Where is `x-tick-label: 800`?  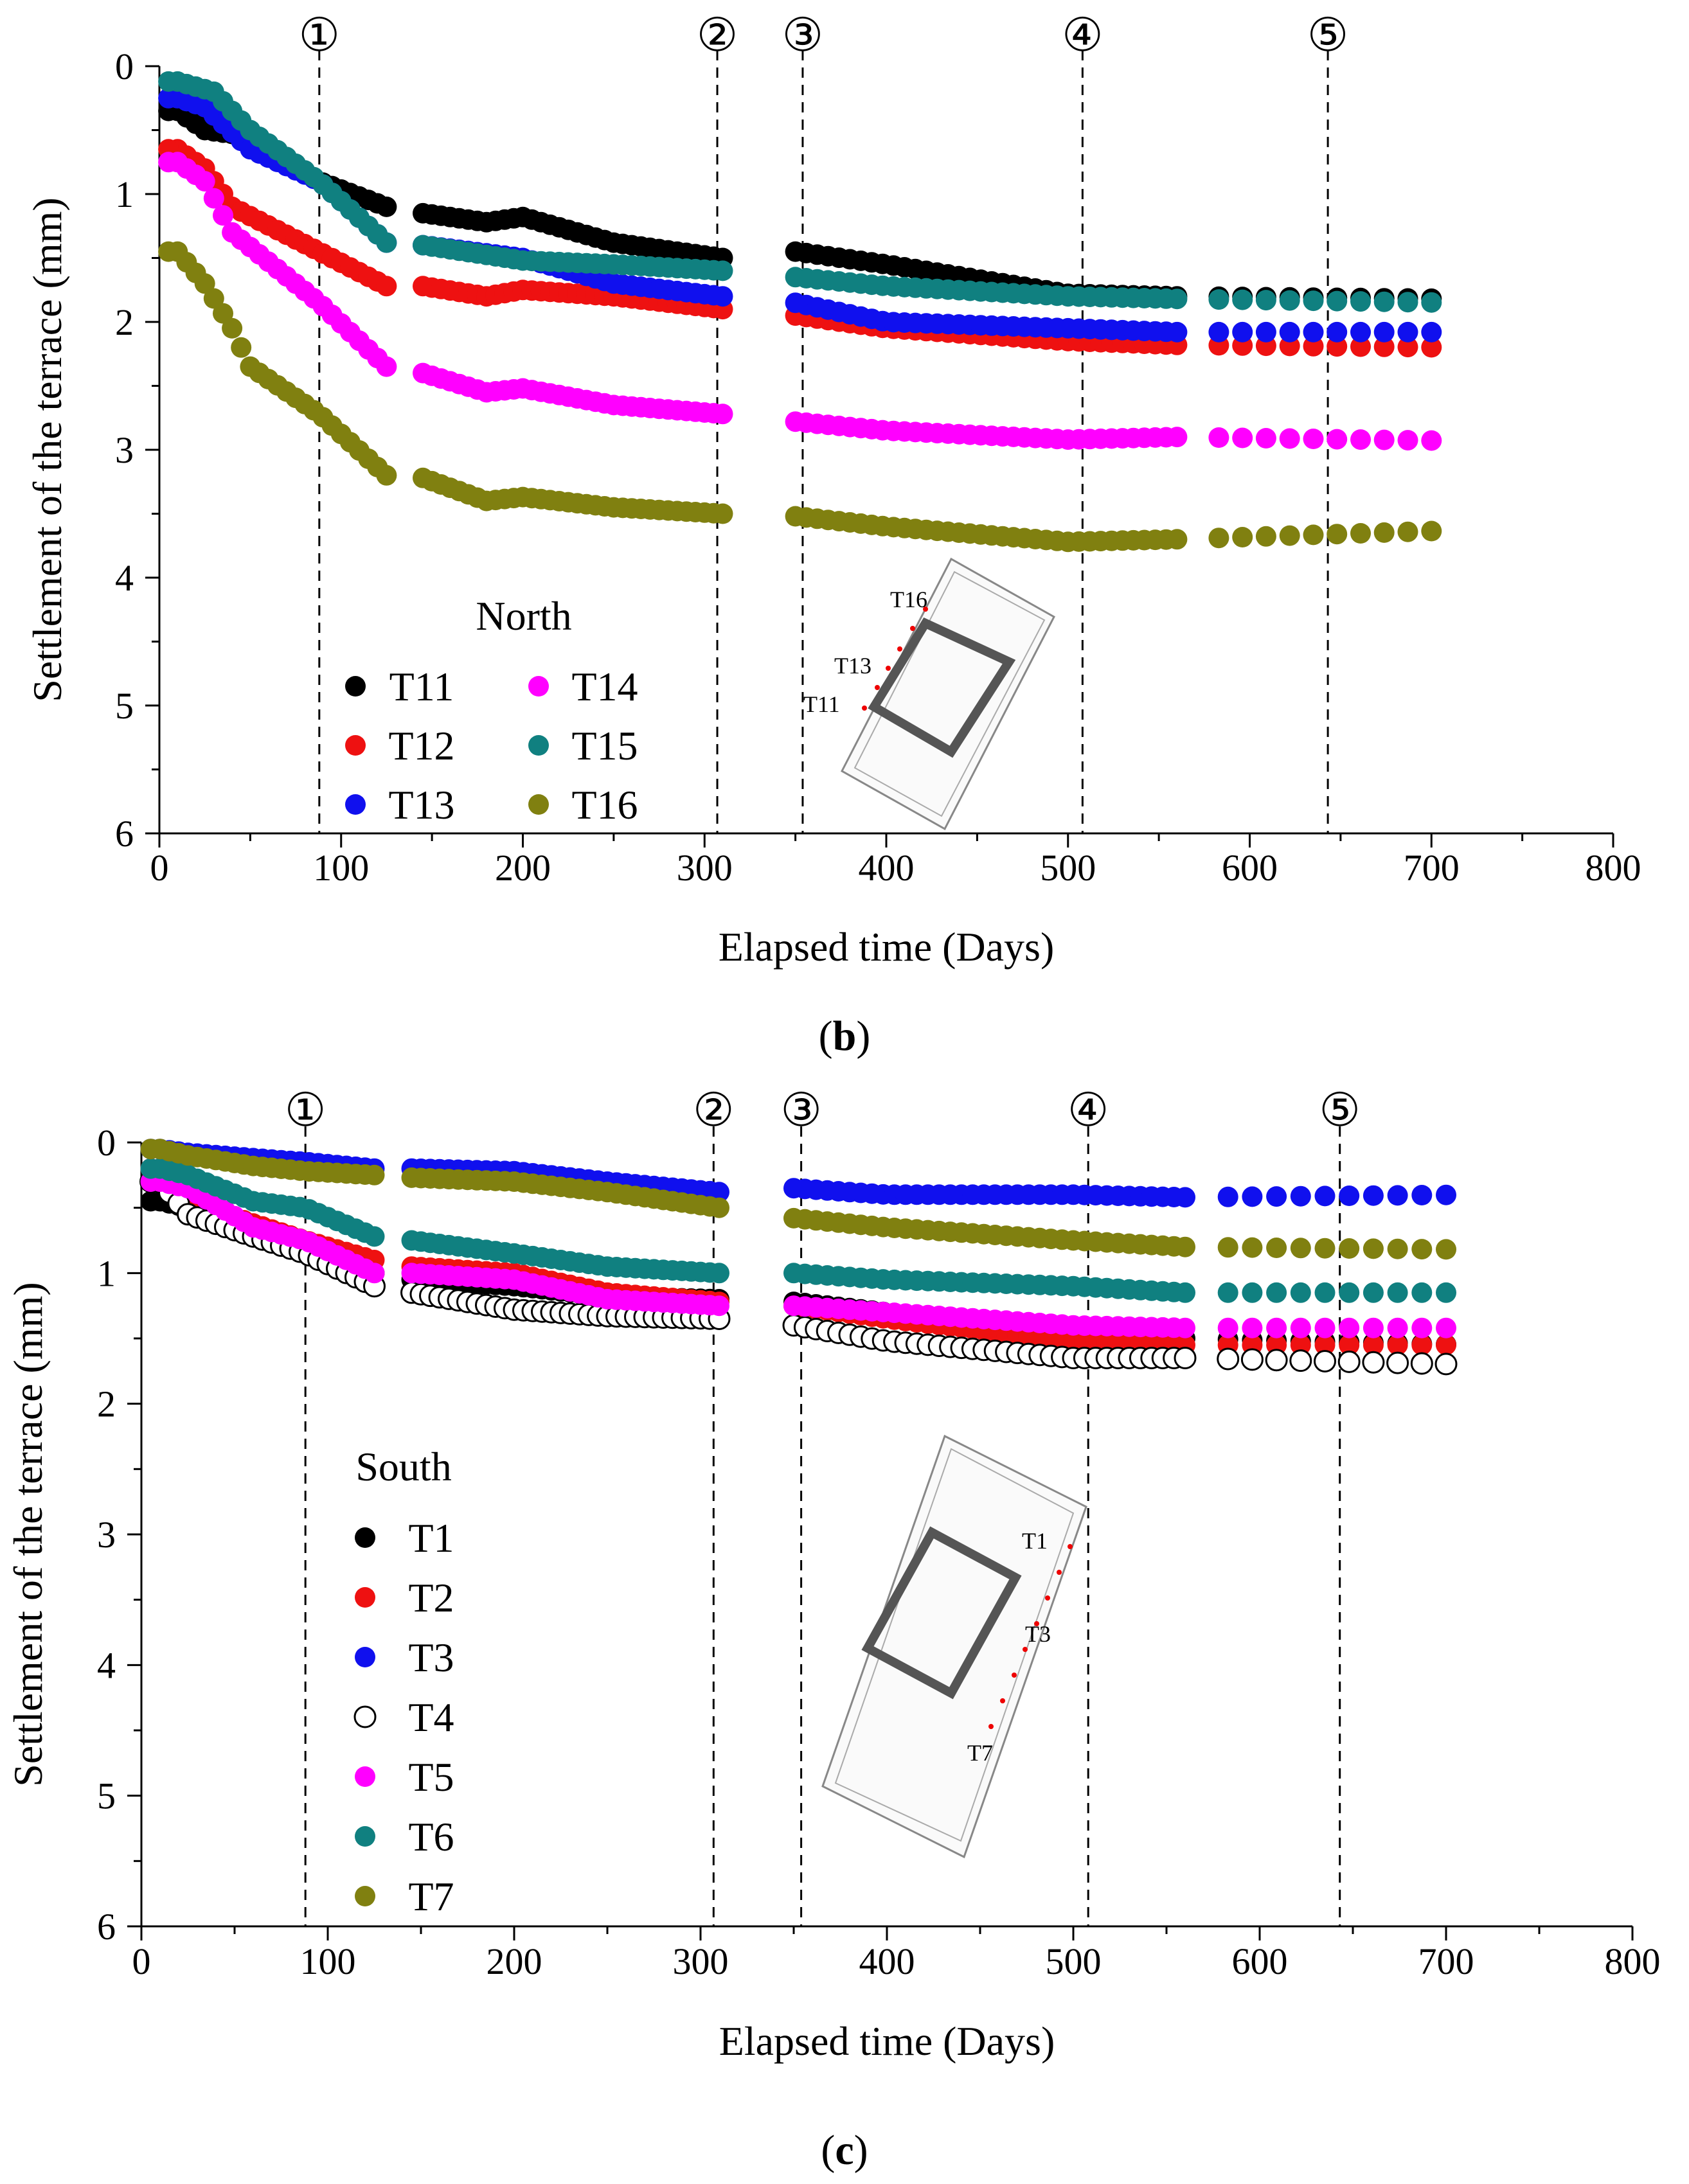
x-tick-label: 800 is located at coordinates (1633, 1961).